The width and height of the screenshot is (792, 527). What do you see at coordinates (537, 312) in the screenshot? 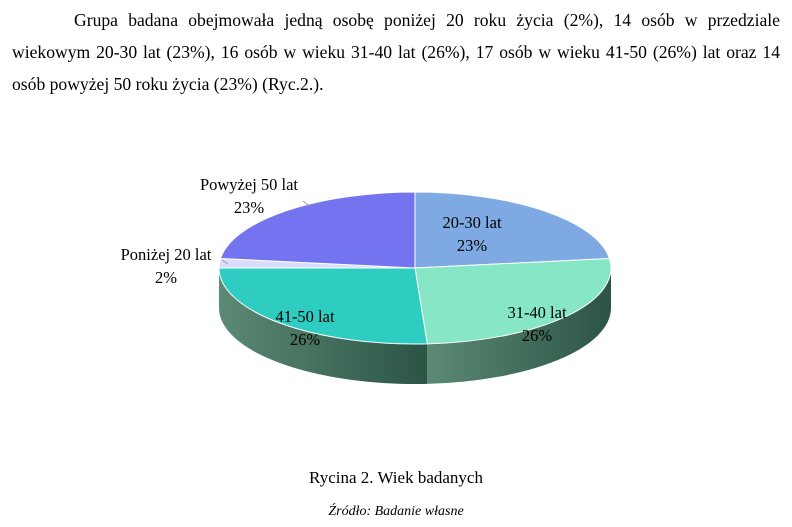
I see `slice-category-label: 31-40 lat` at bounding box center [537, 312].